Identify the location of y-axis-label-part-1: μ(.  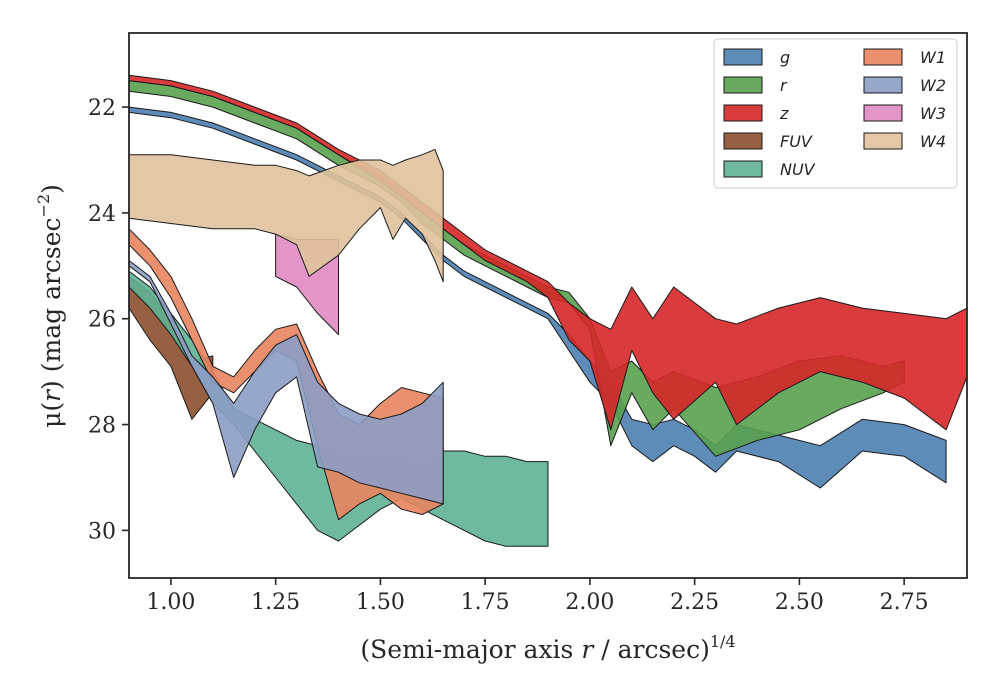
(51, 415).